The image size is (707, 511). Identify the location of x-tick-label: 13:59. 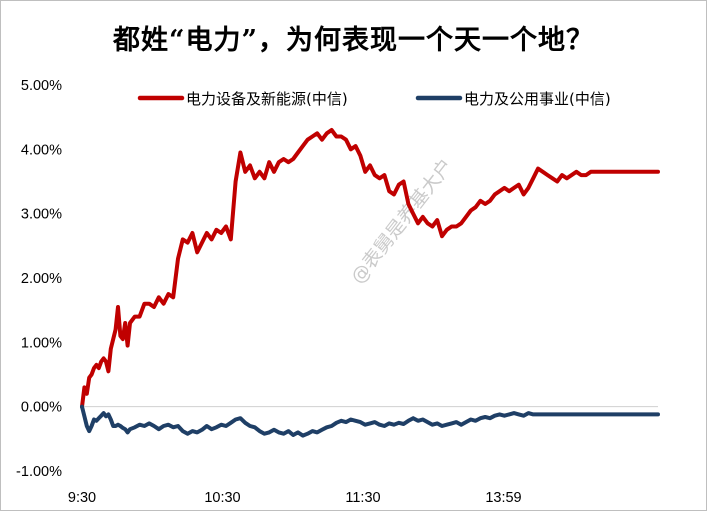
(503, 498).